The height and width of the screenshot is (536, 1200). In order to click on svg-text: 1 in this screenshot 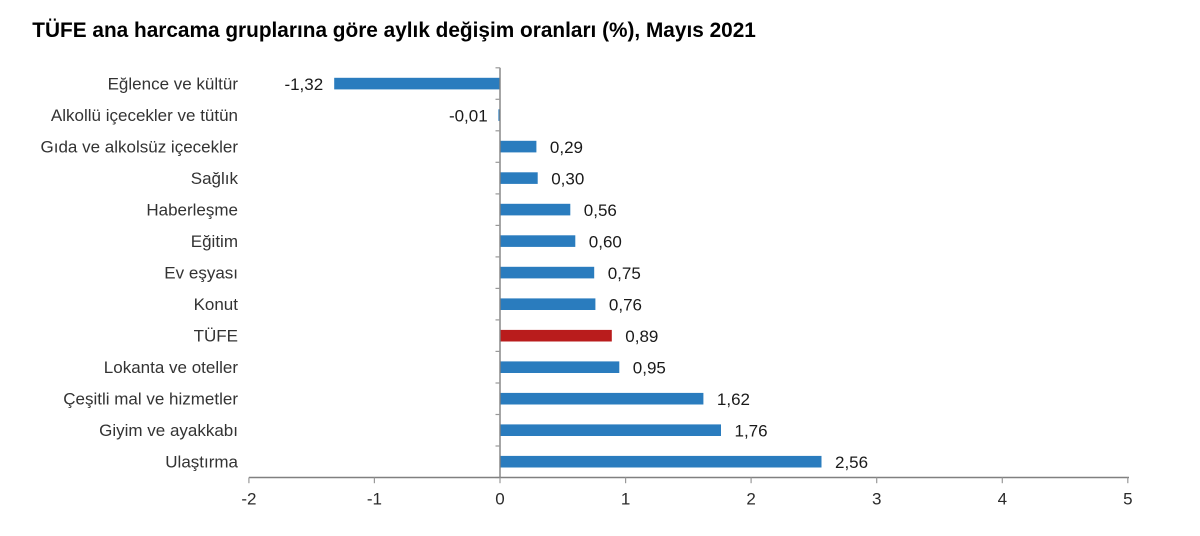, I will do `click(625, 498)`.